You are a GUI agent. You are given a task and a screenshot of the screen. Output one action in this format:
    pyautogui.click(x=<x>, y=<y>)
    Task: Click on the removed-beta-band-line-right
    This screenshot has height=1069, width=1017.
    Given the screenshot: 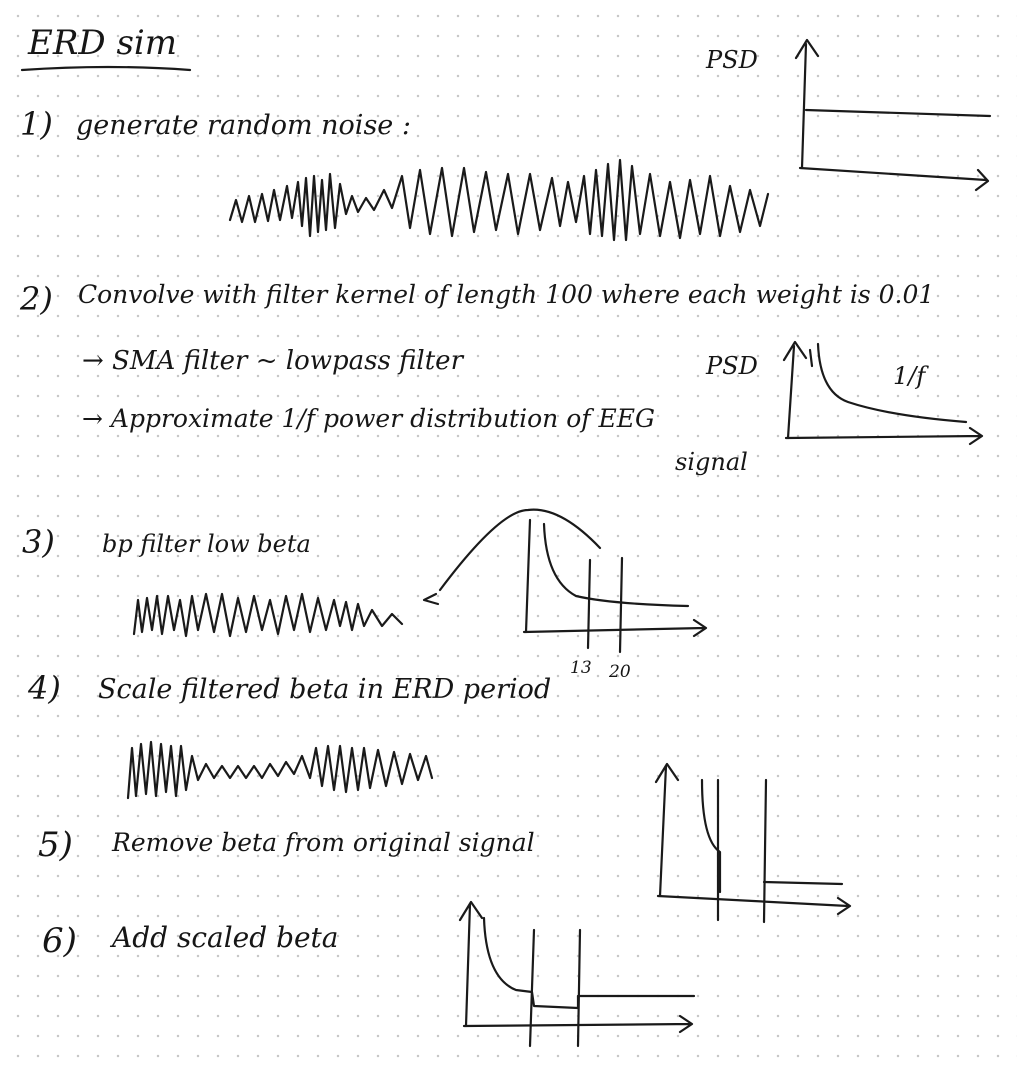 What is the action you would take?
    pyautogui.click(x=765, y=851)
    